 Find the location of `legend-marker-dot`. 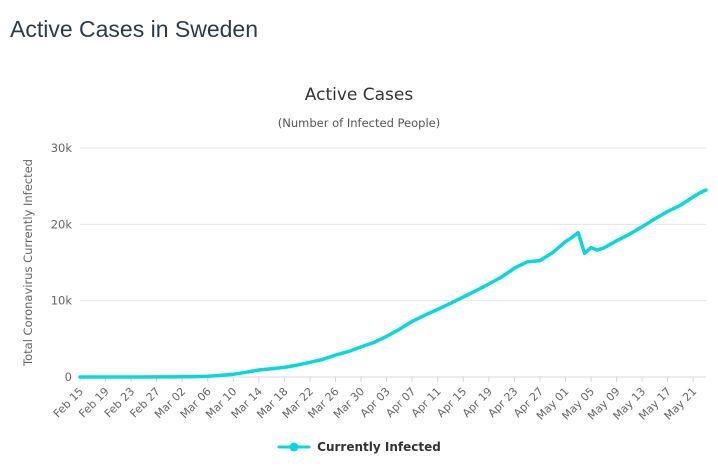

legend-marker-dot is located at coordinates (294, 447).